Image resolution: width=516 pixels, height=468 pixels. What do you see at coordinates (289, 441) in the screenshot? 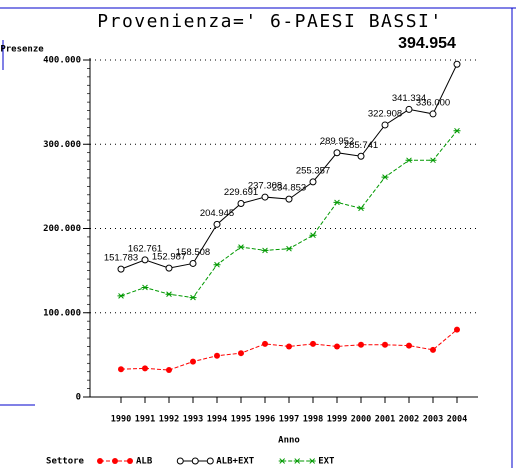
I see `x-axis-label: Anno` at bounding box center [289, 441].